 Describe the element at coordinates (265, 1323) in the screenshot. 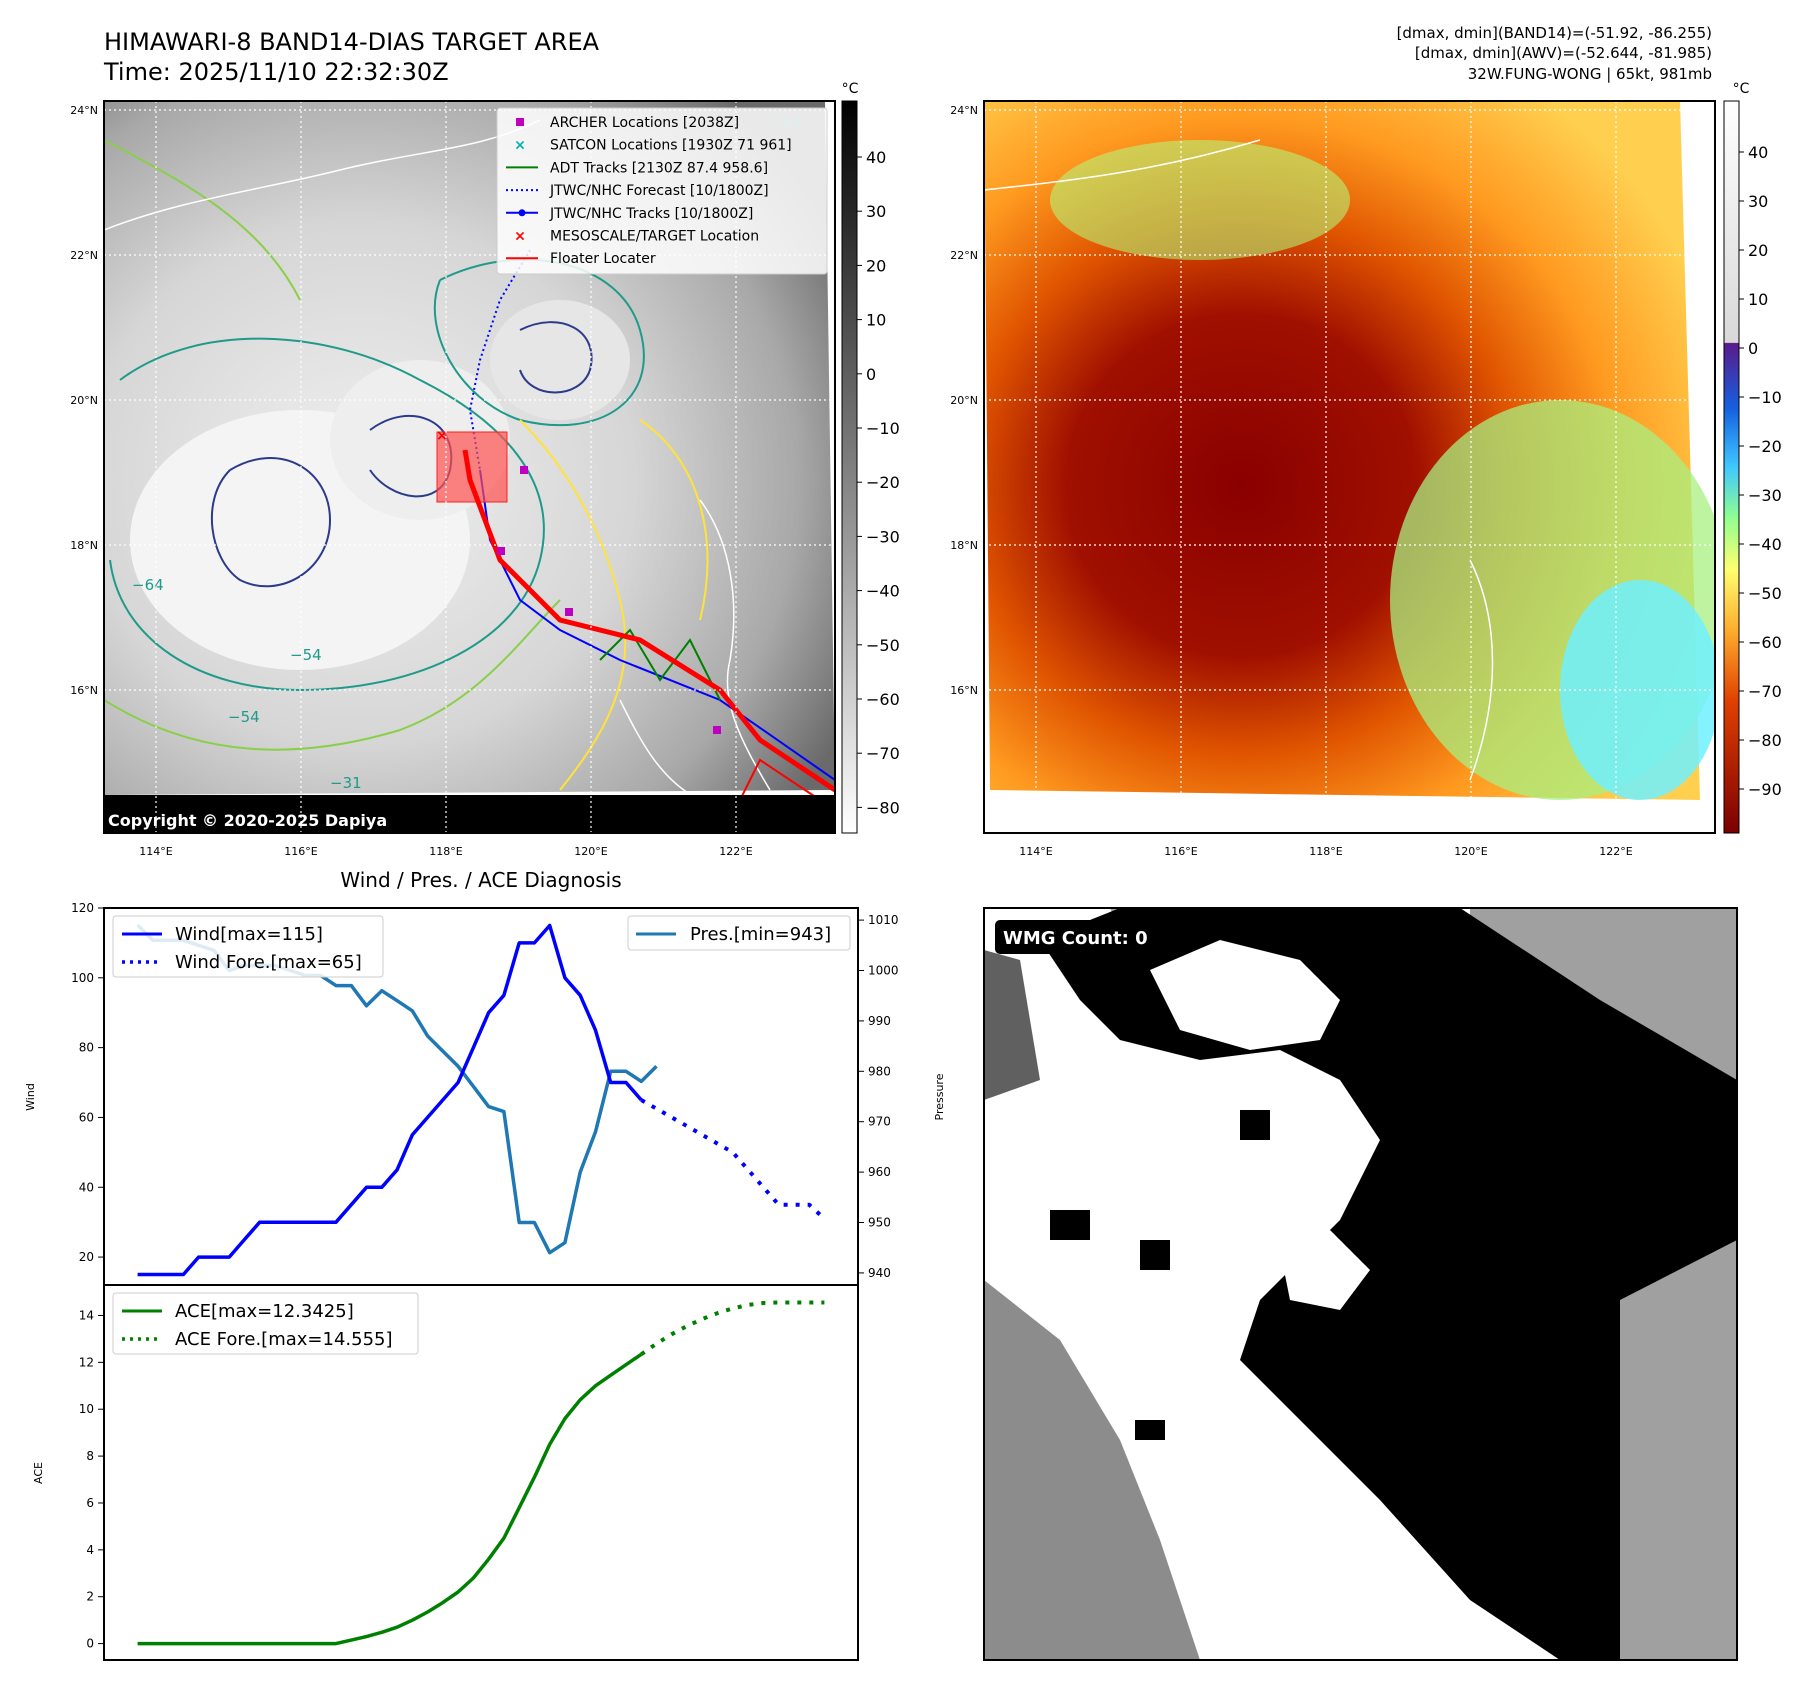

I see `ace-legend-box` at that location.